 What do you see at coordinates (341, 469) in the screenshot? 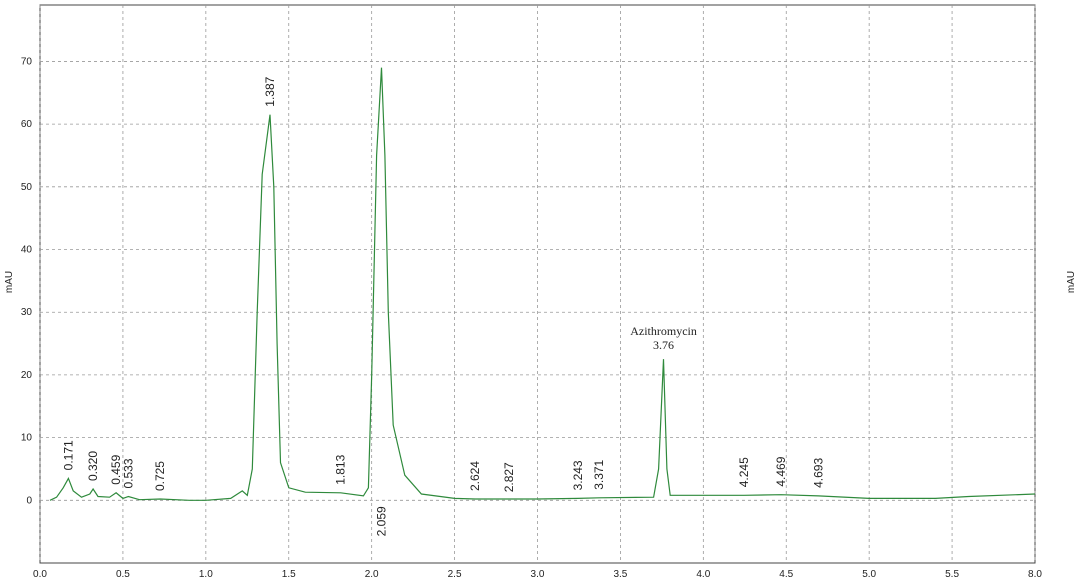
I see `peak-label: 1.813` at bounding box center [341, 469].